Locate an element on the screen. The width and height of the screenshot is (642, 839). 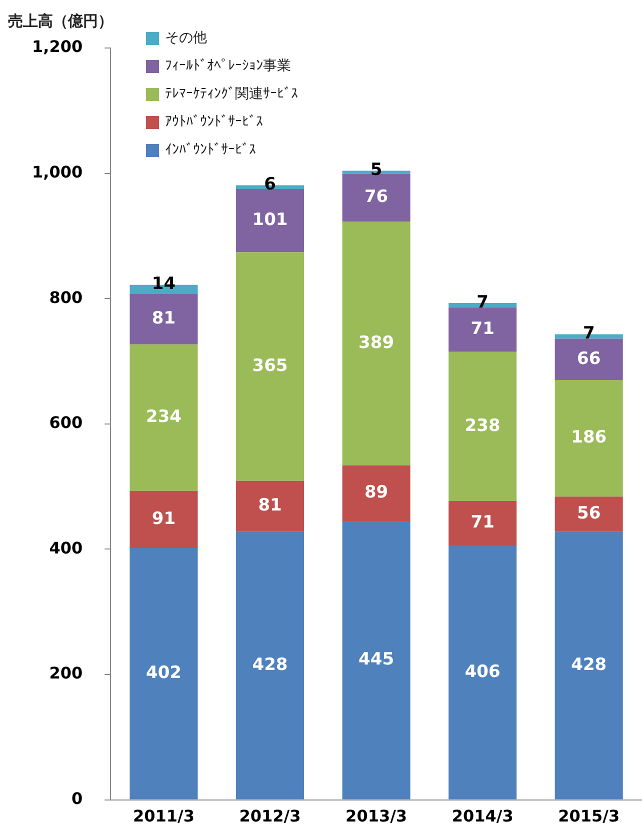
data-label: 389 is located at coordinates (376, 342).